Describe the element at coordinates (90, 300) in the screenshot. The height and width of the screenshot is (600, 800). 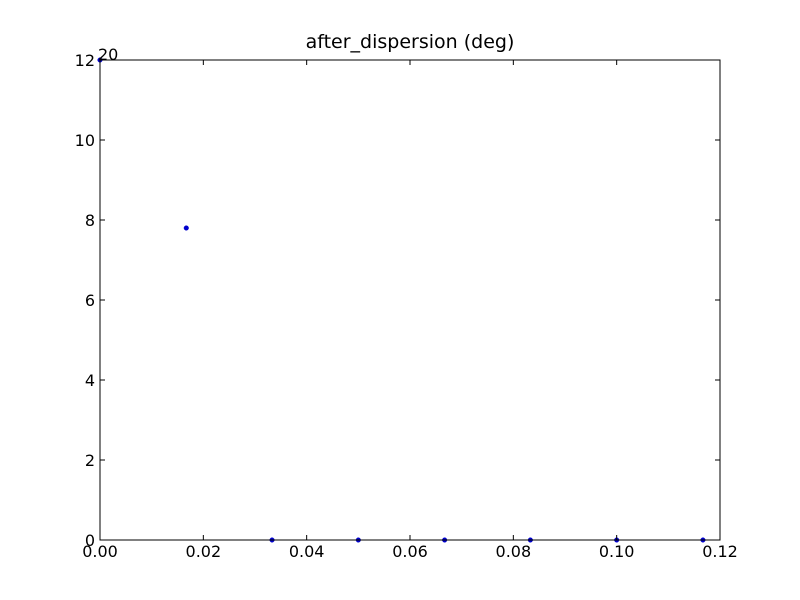
I see `y-tick-label: 6` at that location.